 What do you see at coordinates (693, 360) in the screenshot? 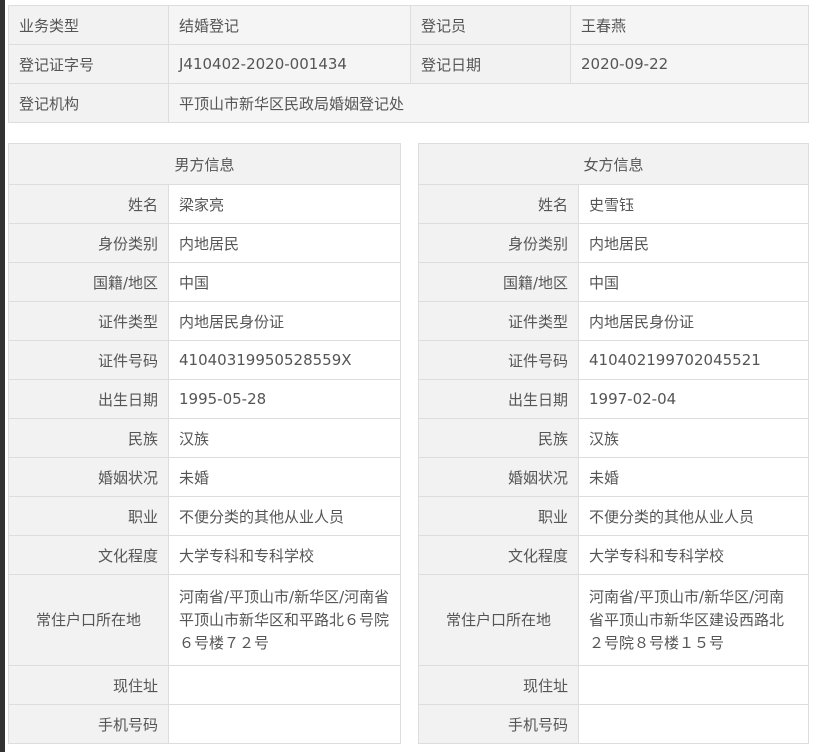
I see `field-value: 410402199702045521` at bounding box center [693, 360].